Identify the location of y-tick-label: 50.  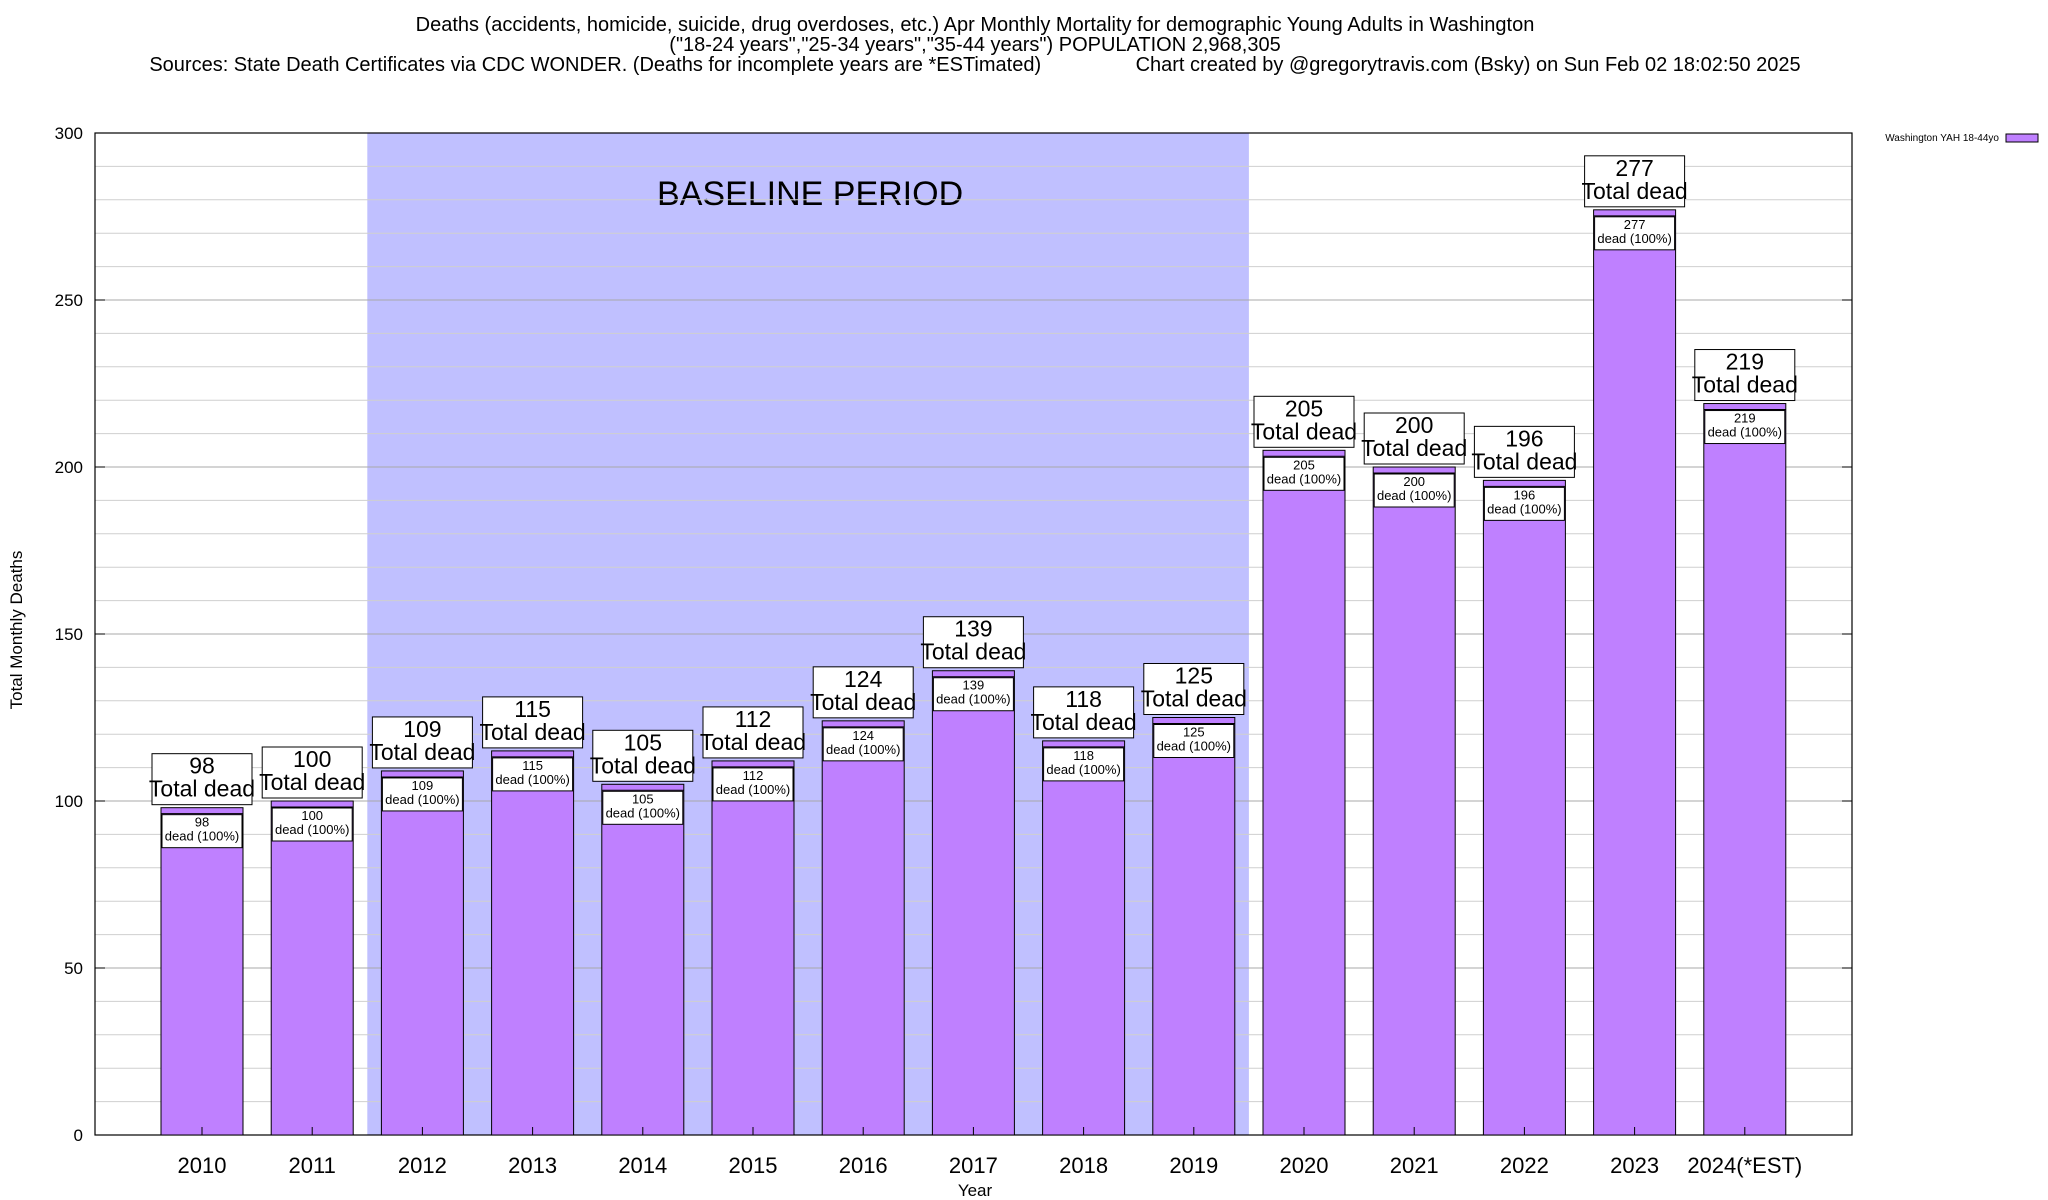
(73, 968).